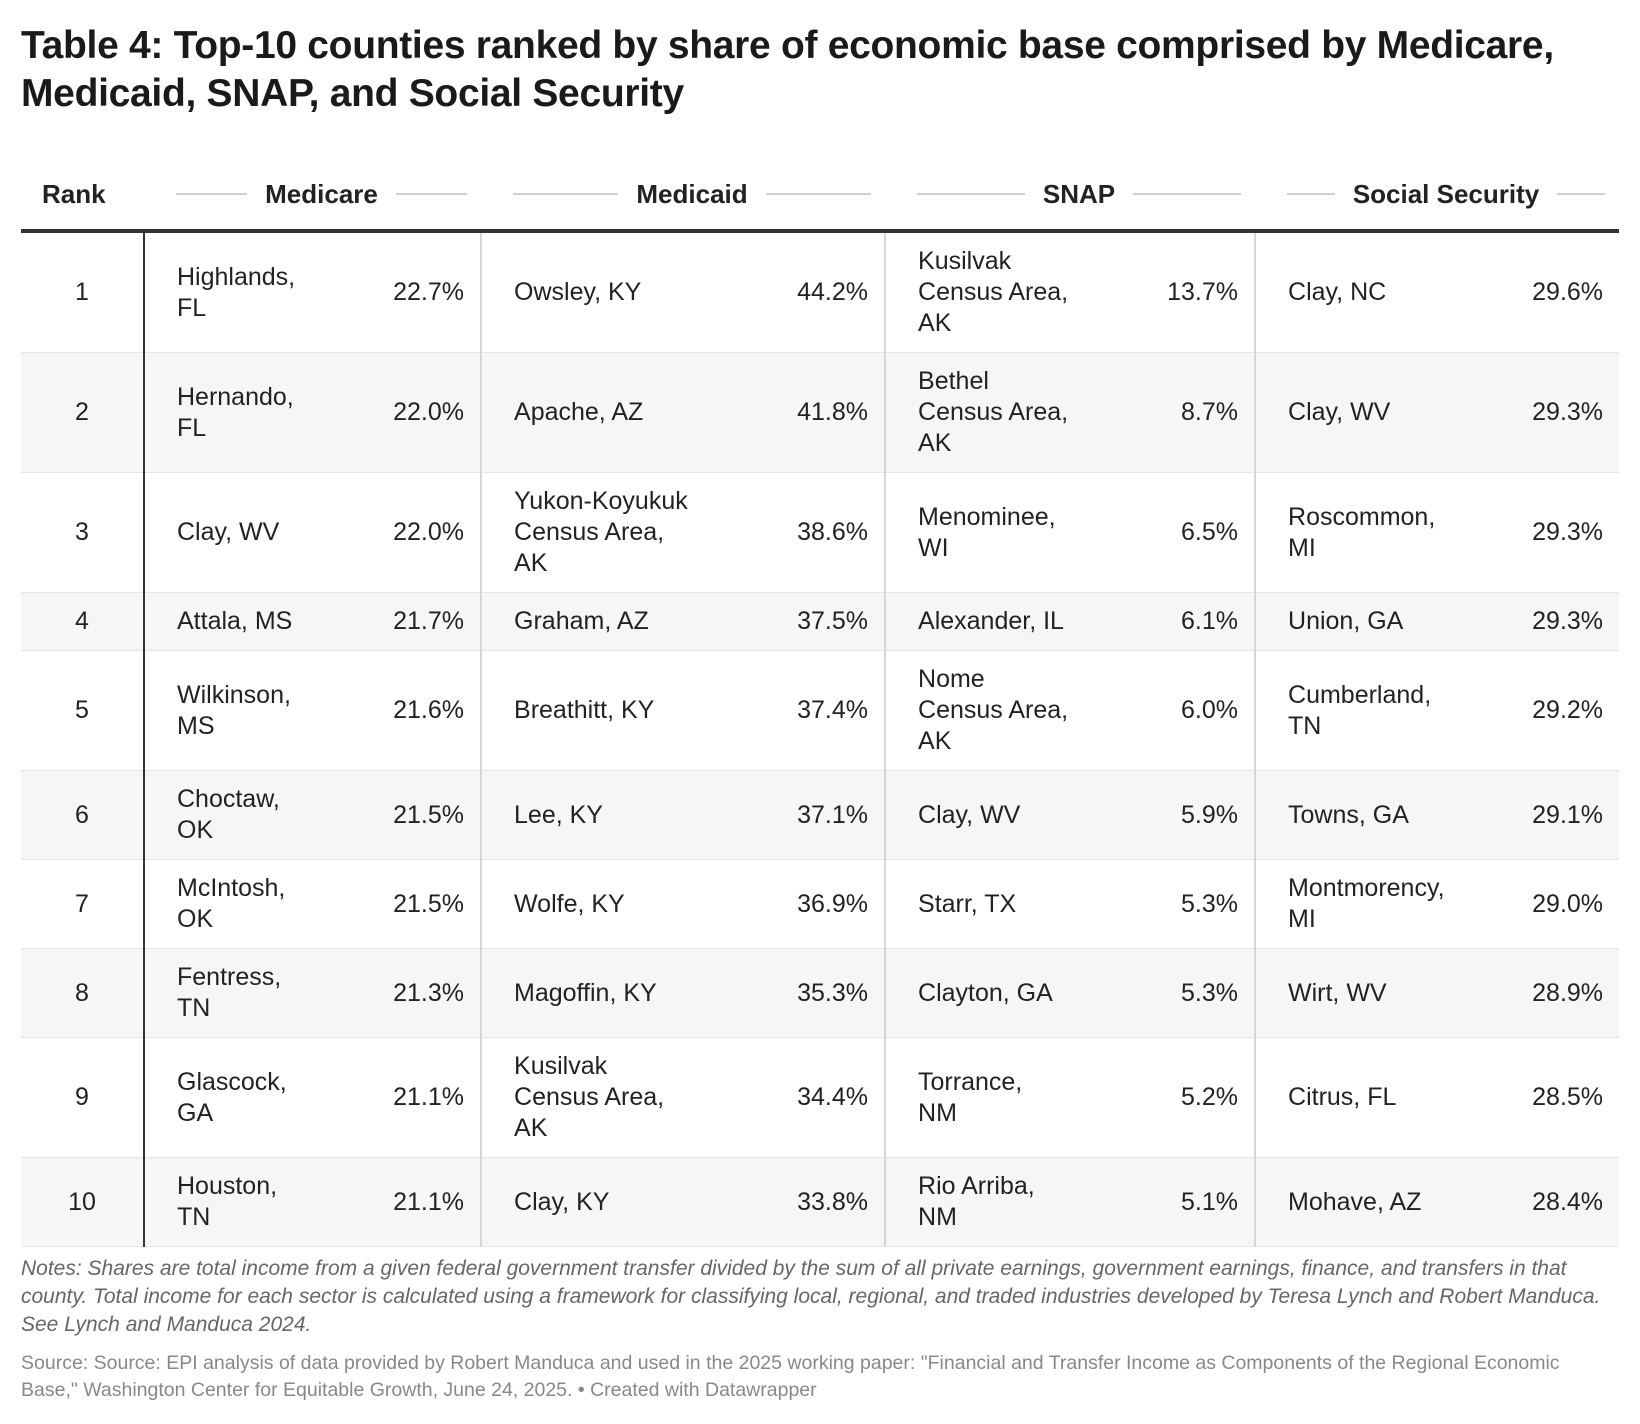 The height and width of the screenshot is (1424, 1640). What do you see at coordinates (1557, 993) in the screenshot?
I see `social-security-share: 28.9%` at bounding box center [1557, 993].